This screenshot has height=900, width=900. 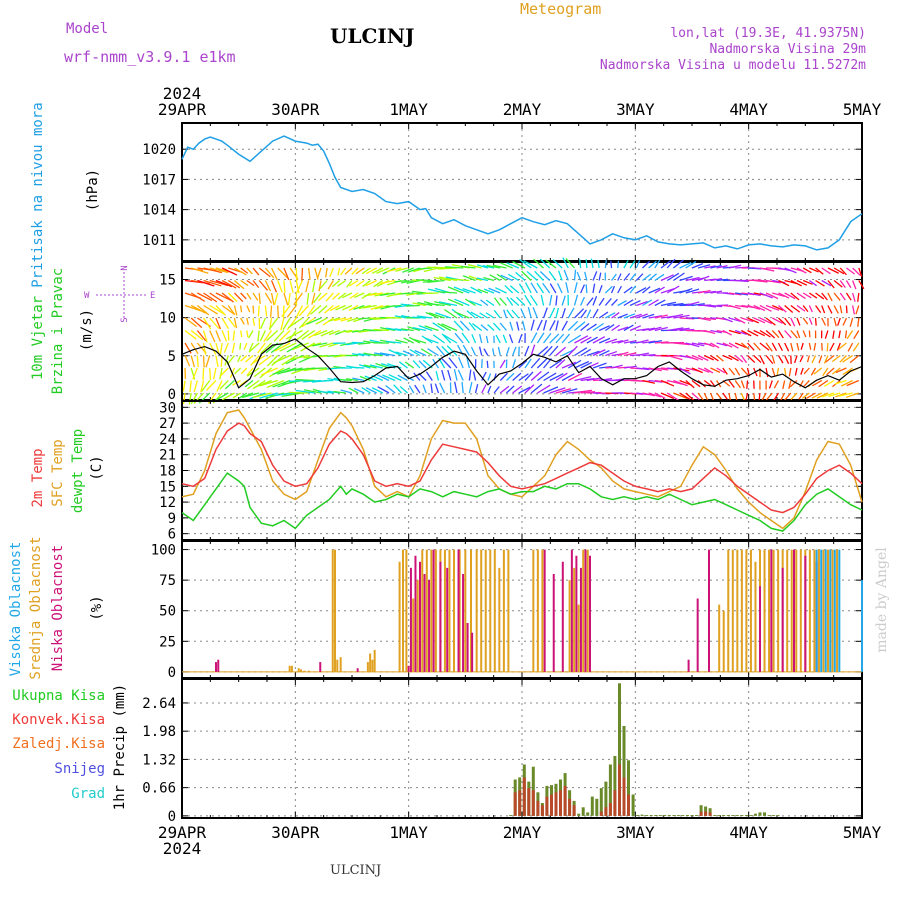 I want to click on time-tick-label-top: 30APR, so click(x=295, y=109).